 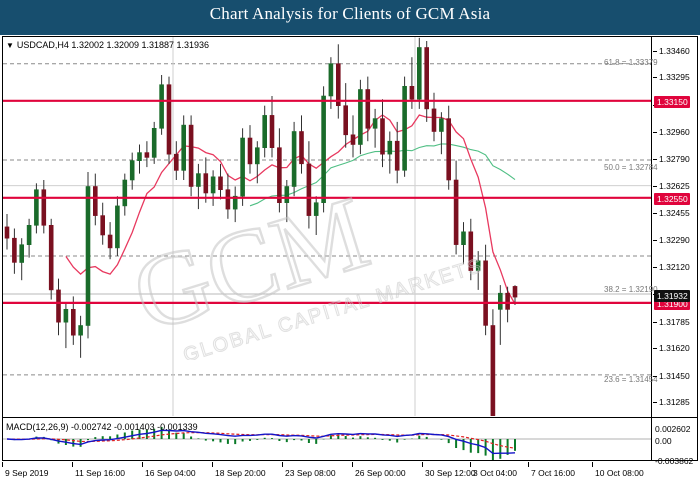 I want to click on price-label: 1.32790, so click(x=674, y=159).